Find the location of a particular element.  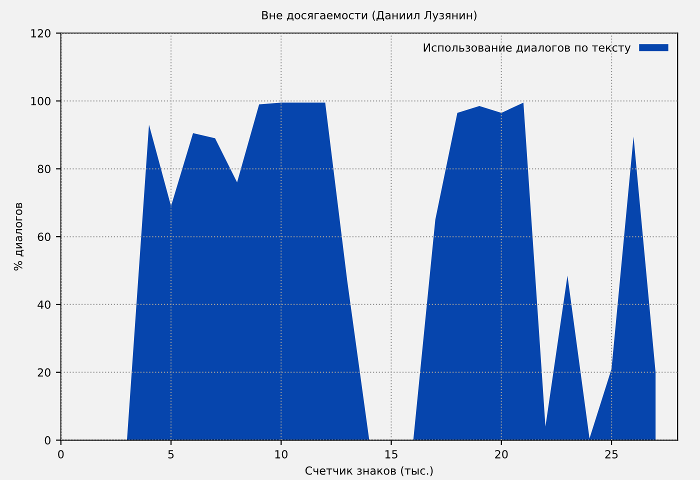

x-tick-label: 0 is located at coordinates (61, 454).